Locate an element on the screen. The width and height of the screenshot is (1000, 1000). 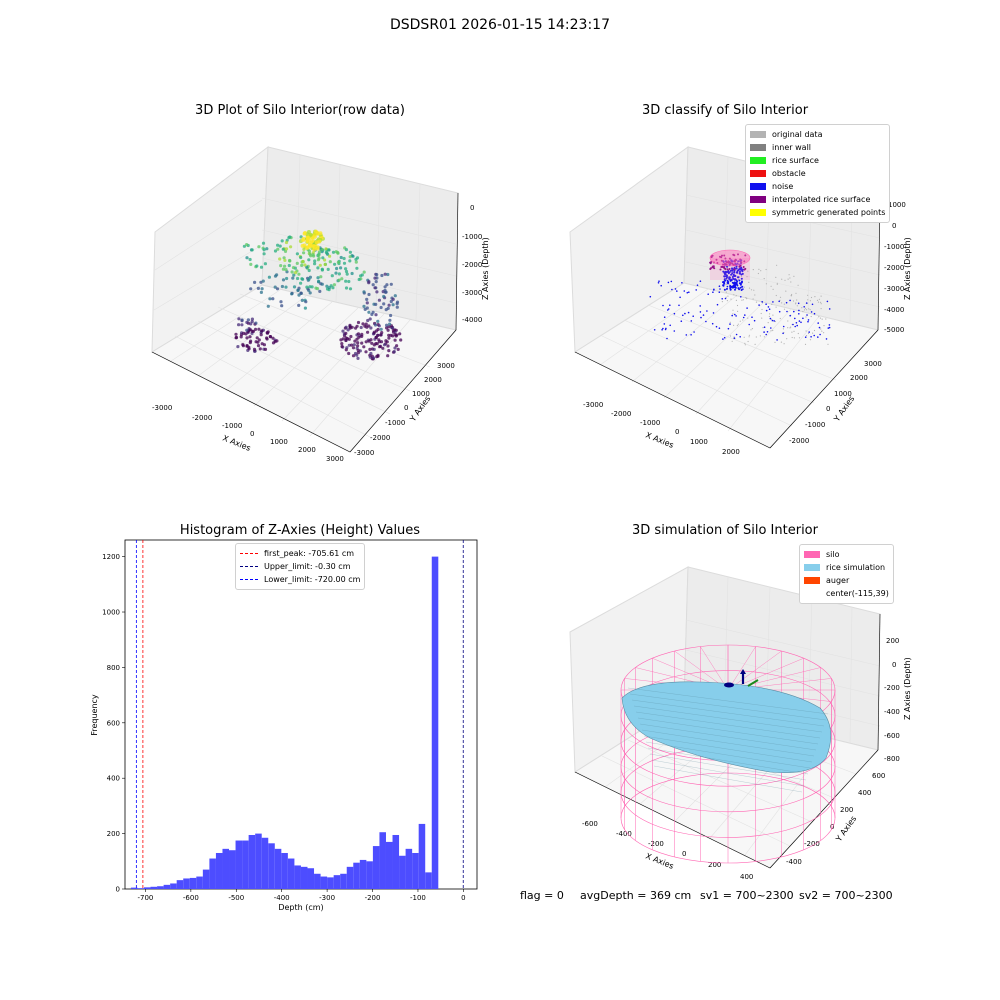
legend-item: original data is located at coordinates (817, 134).